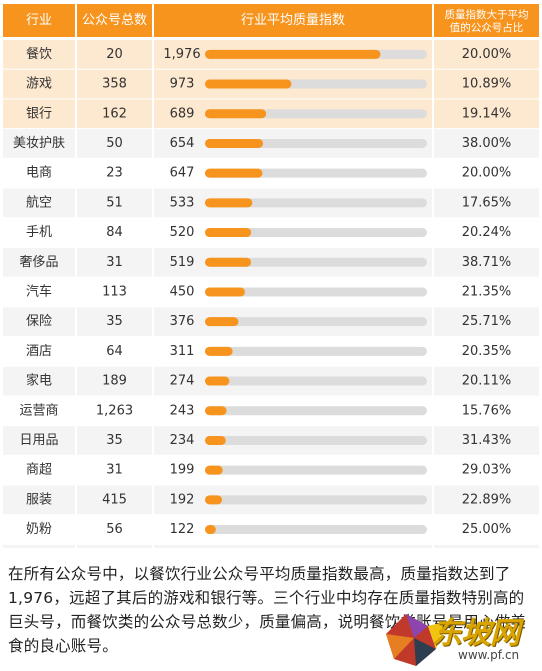 Image resolution: width=542 pixels, height=671 pixels. Describe the element at coordinates (114, 410) in the screenshot. I see `row-count-value: 1,263` at that location.